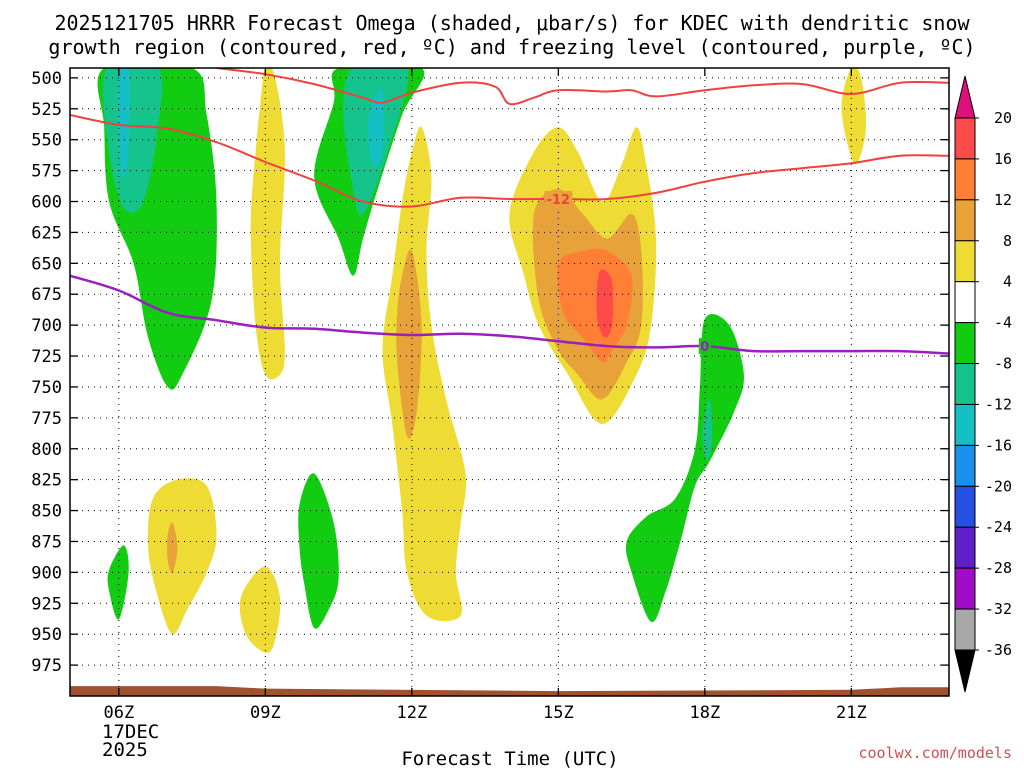 This screenshot has width=1024, height=768. Describe the element at coordinates (983, 384) in the screenshot. I see `colorbar: 20 16 12 8 4 -4 -8 -12 -16 -20 -24 -28 -32 -36` at that location.